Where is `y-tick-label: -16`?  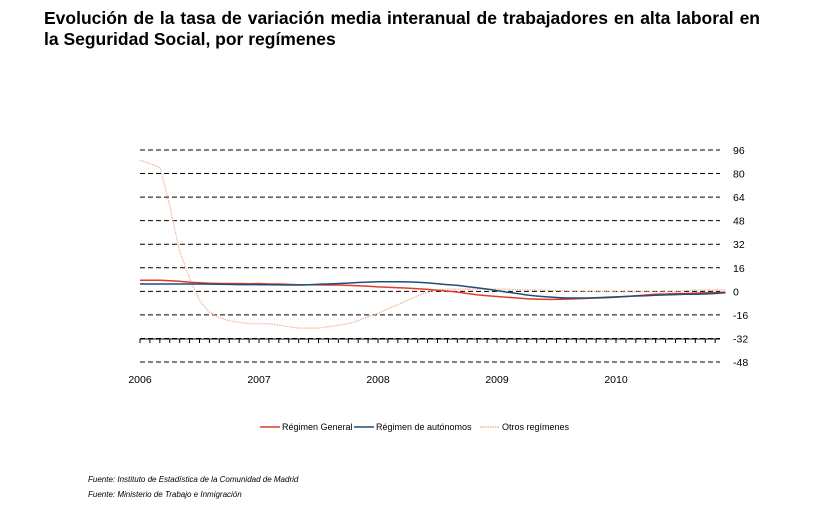
y-tick-label: -16 is located at coordinates (740, 316).